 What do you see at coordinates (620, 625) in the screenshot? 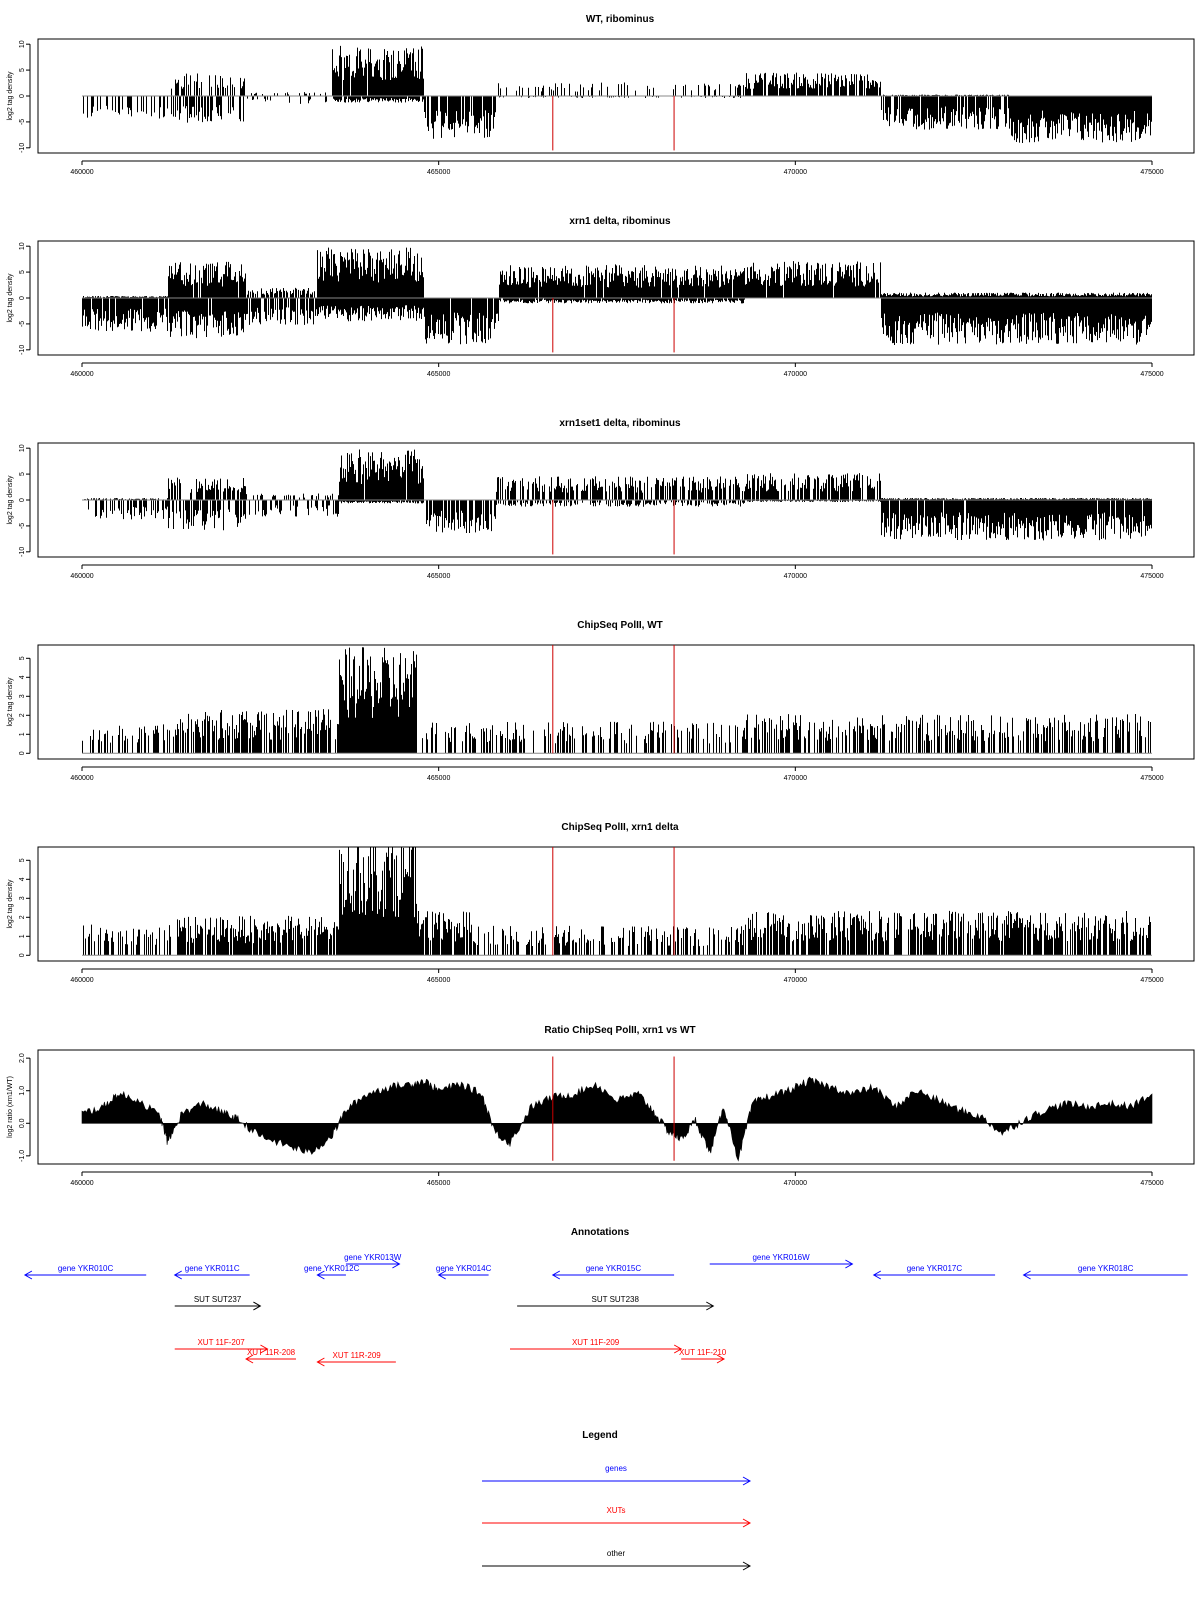
I see `chart-title: ChipSeq PolII, WT` at bounding box center [620, 625].